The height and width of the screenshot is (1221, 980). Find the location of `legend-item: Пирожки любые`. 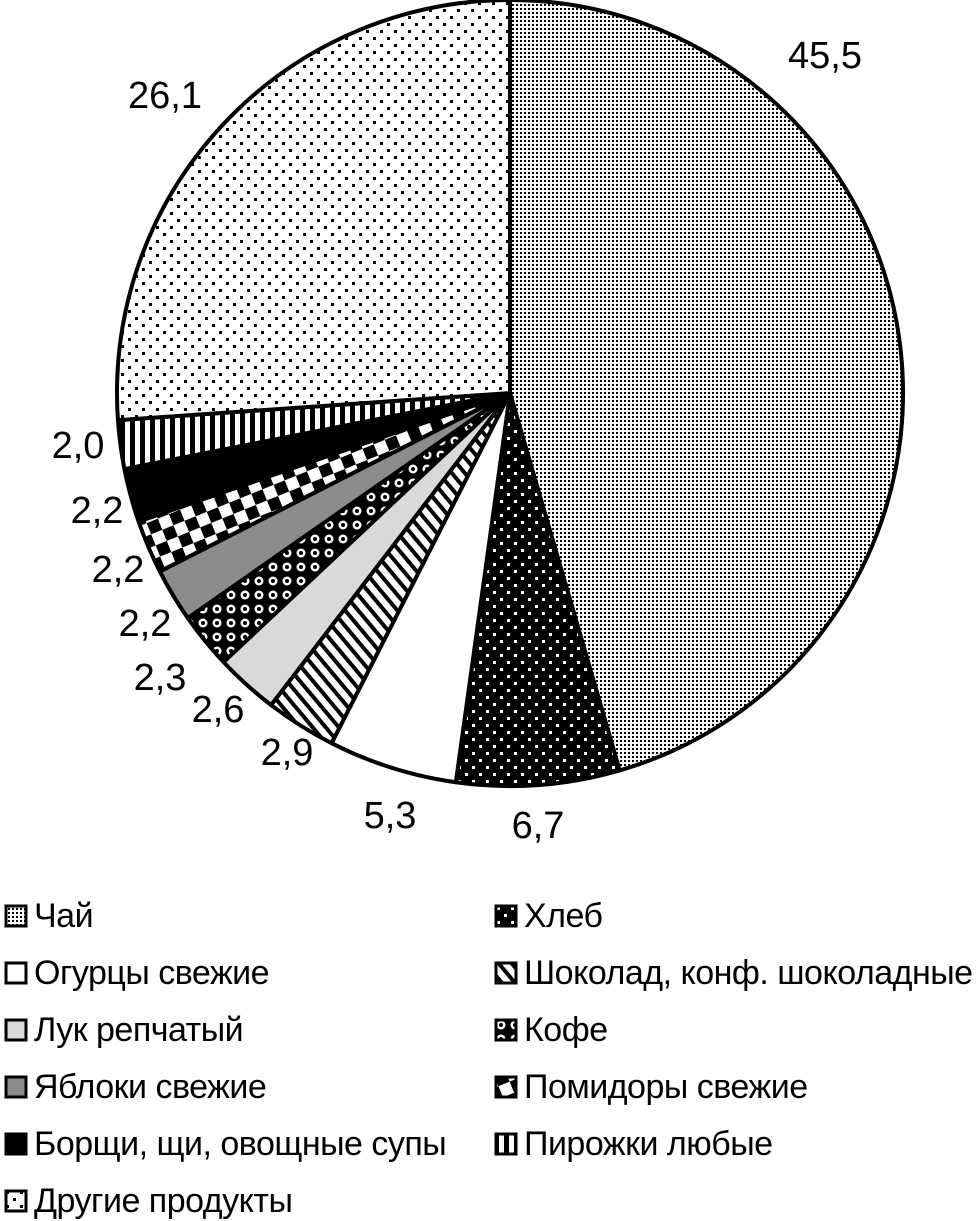

legend-item: Пирожки любые is located at coordinates (633, 1144).